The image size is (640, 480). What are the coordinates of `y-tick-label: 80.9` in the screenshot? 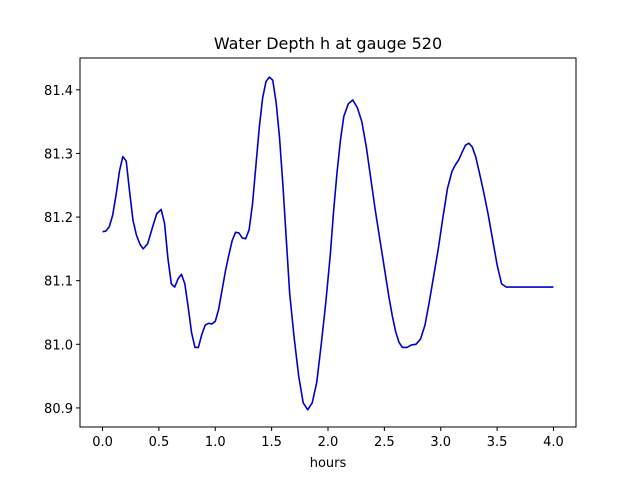 It's located at (58, 409).